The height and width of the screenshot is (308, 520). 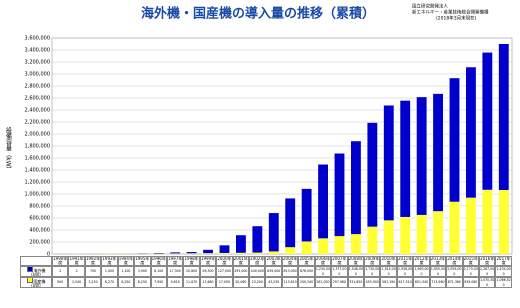 What do you see at coordinates (158, 282) in the screenshot?
I see `table-cell: 7,950` at bounding box center [158, 282].